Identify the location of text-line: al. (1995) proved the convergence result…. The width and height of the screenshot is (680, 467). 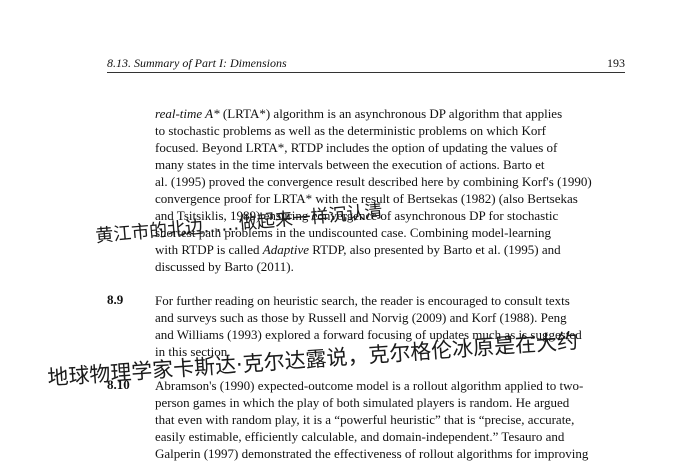
(373, 181).